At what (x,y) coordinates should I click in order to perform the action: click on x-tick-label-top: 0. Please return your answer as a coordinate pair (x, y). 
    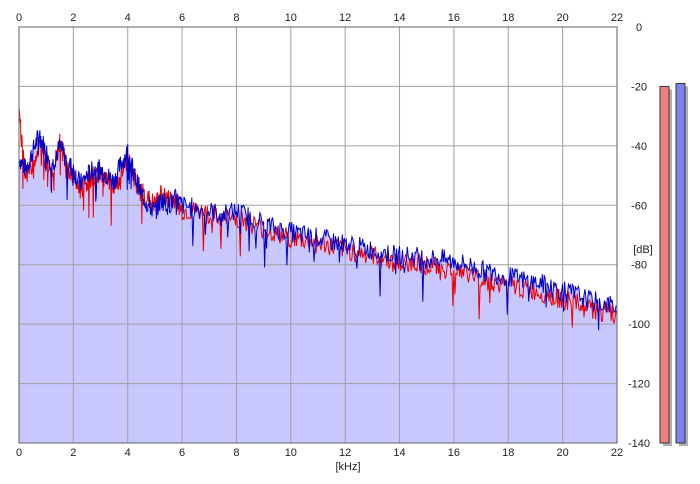
    Looking at the image, I should click on (19, 18).